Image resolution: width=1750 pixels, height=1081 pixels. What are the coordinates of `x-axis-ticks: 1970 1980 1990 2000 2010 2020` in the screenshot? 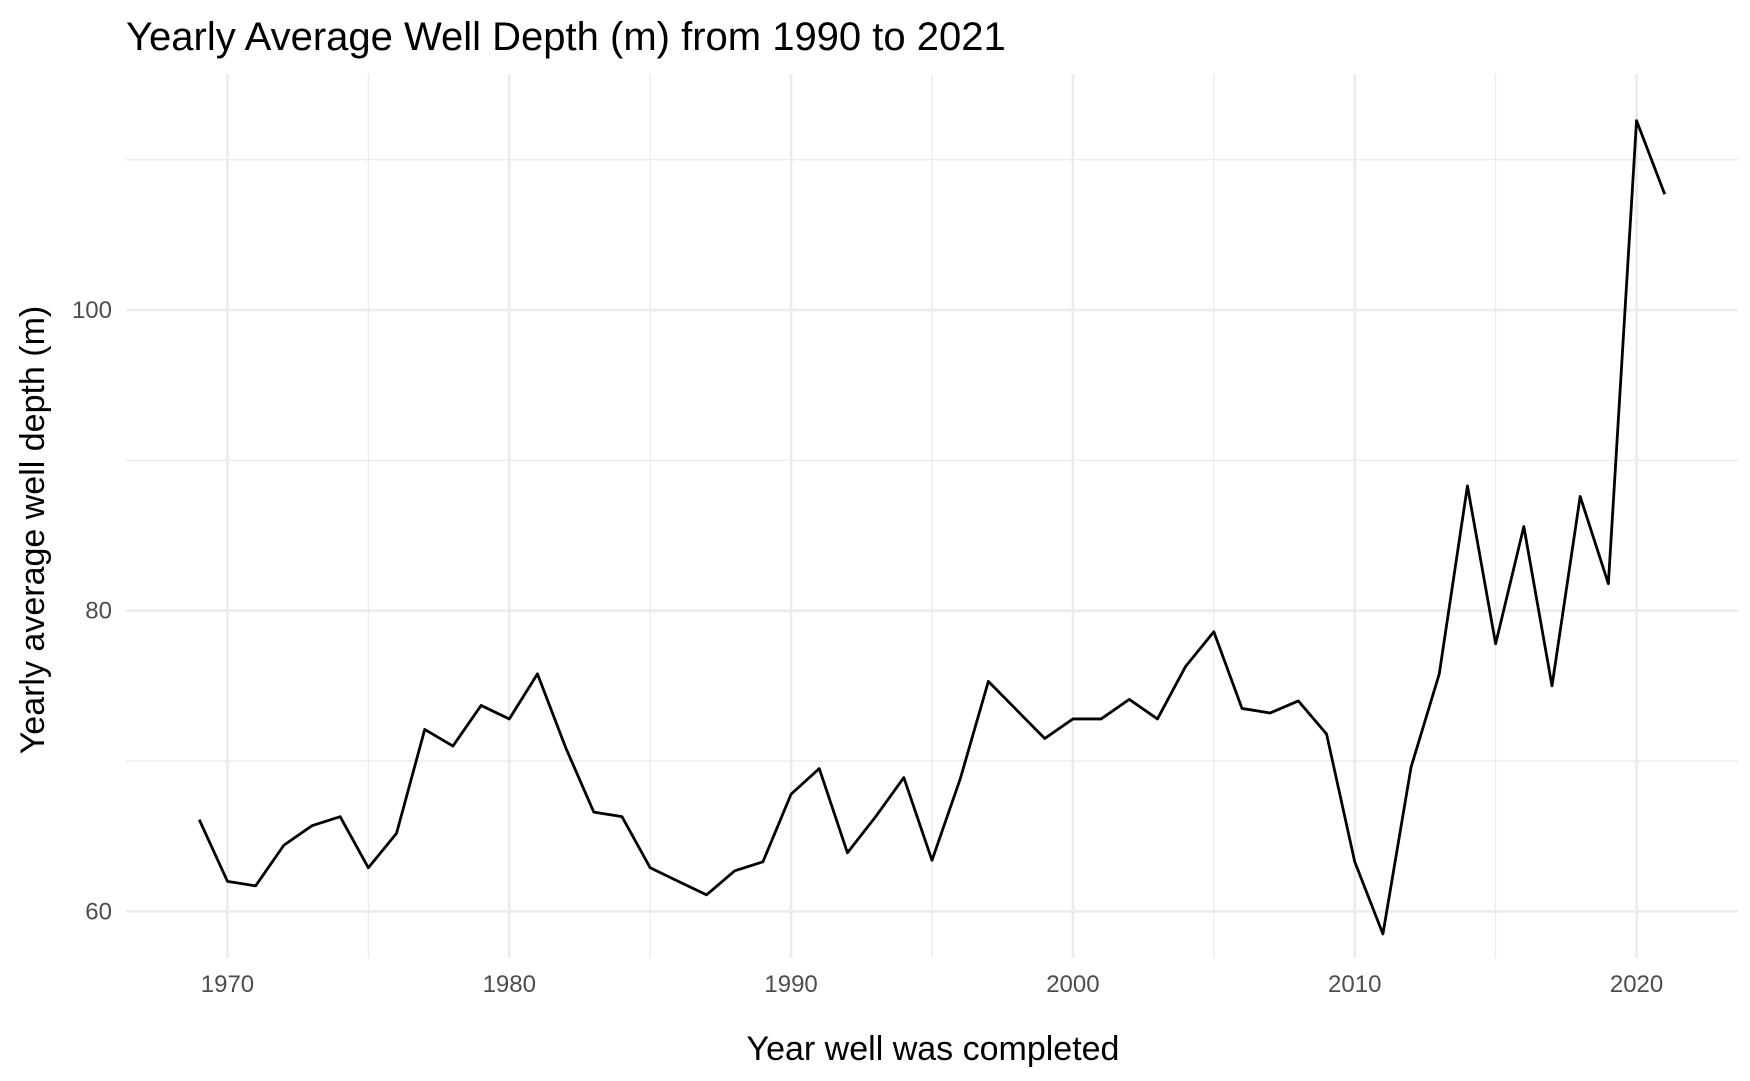 It's located at (932, 984).